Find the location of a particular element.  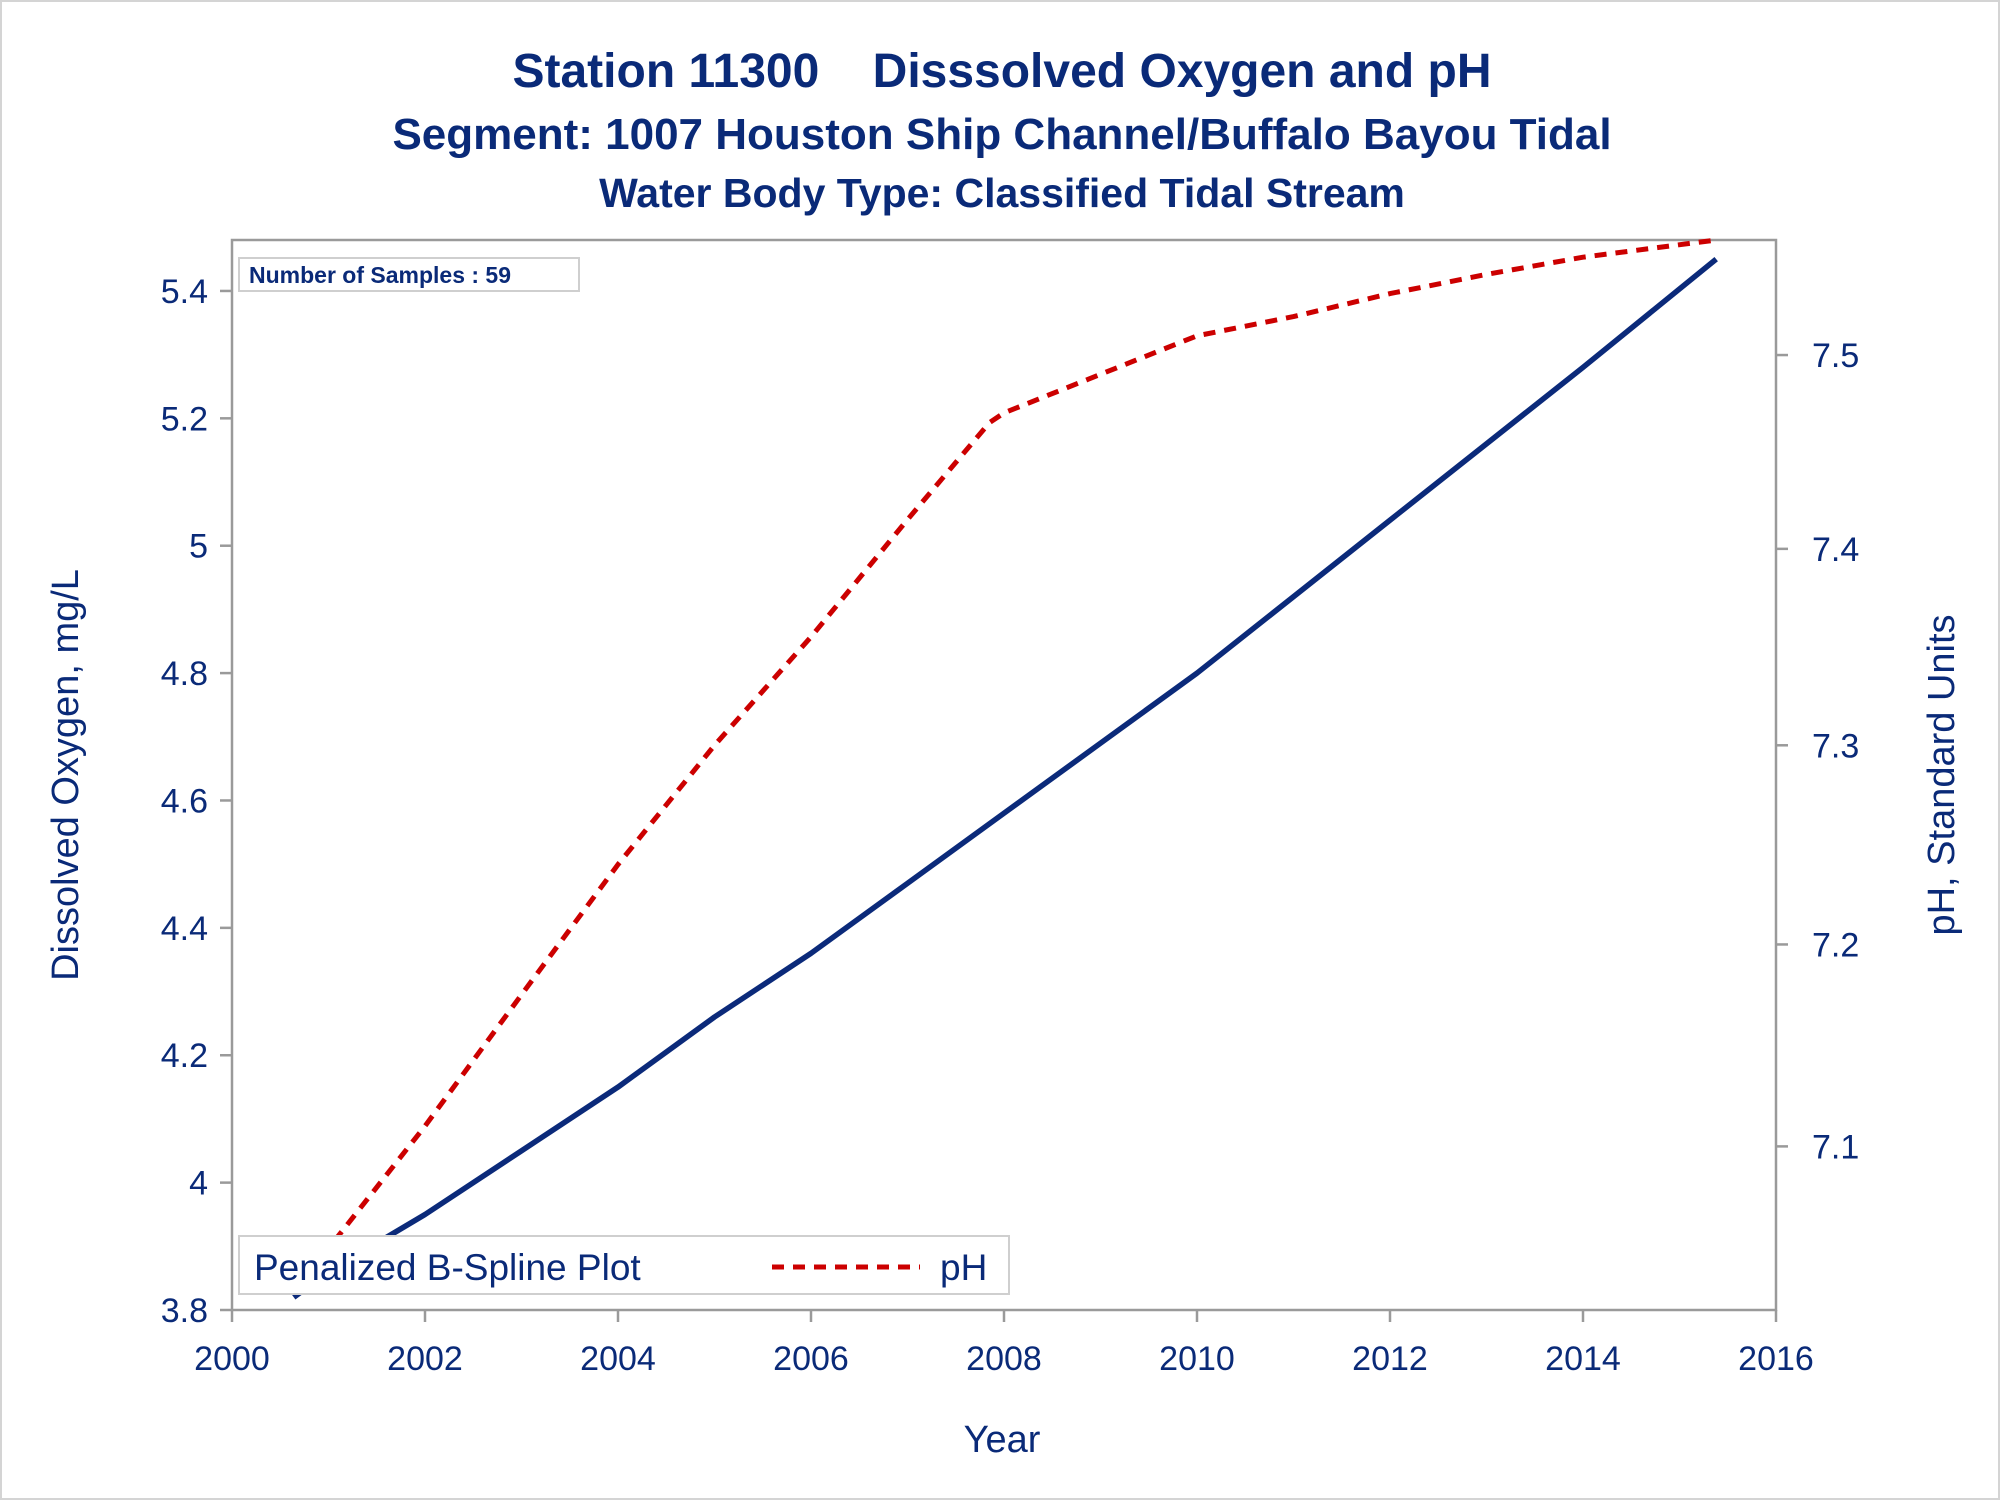

y-tick-label: 4 is located at coordinates (198, 1184).